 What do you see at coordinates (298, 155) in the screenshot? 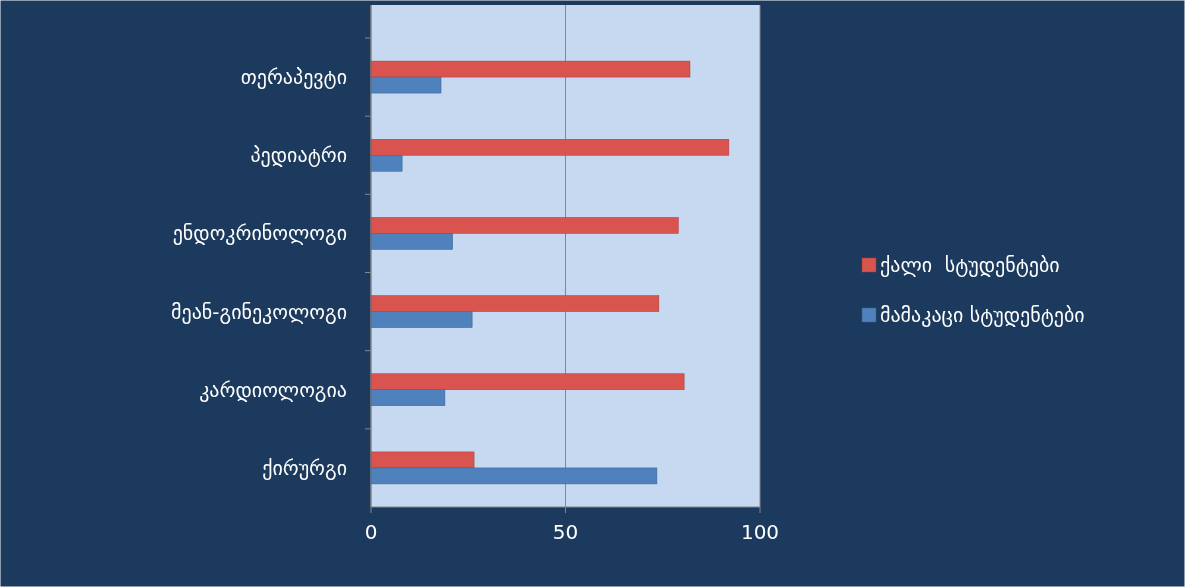
I see `y-tick-label: პედიატრი` at bounding box center [298, 155].